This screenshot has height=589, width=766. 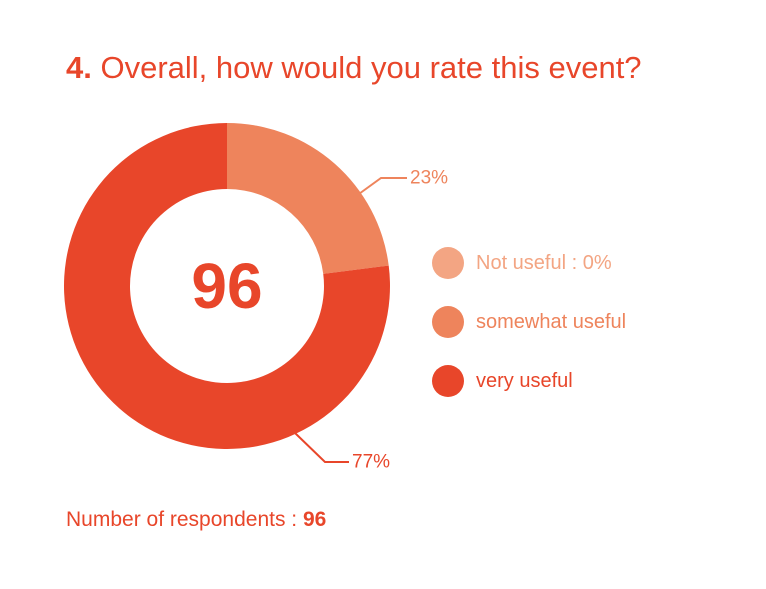 I want to click on legend-label: Not useful : 0%, so click(x=544, y=262).